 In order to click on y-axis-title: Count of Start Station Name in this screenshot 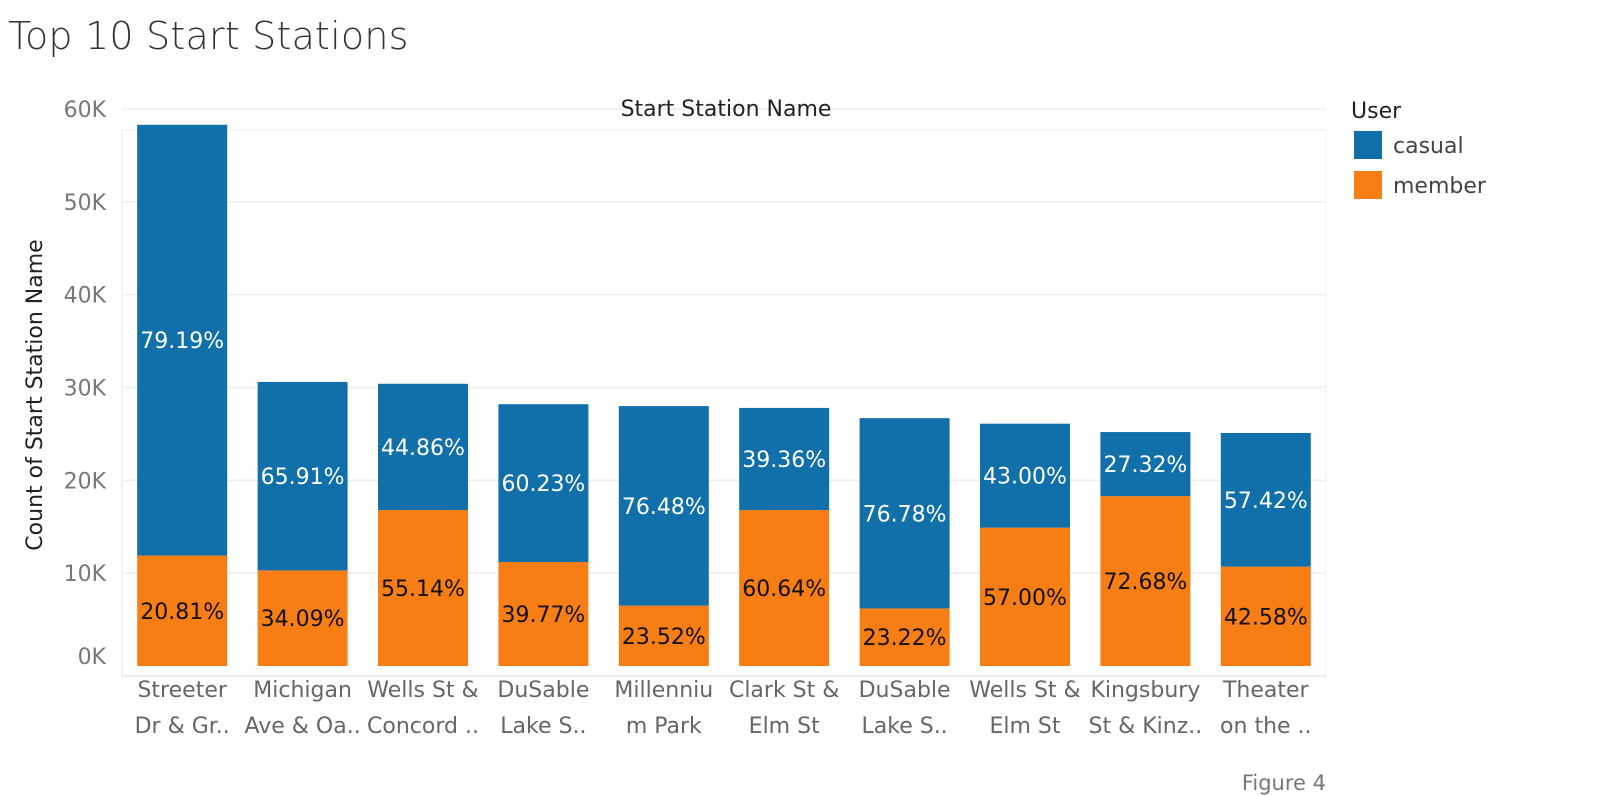, I will do `click(35, 394)`.